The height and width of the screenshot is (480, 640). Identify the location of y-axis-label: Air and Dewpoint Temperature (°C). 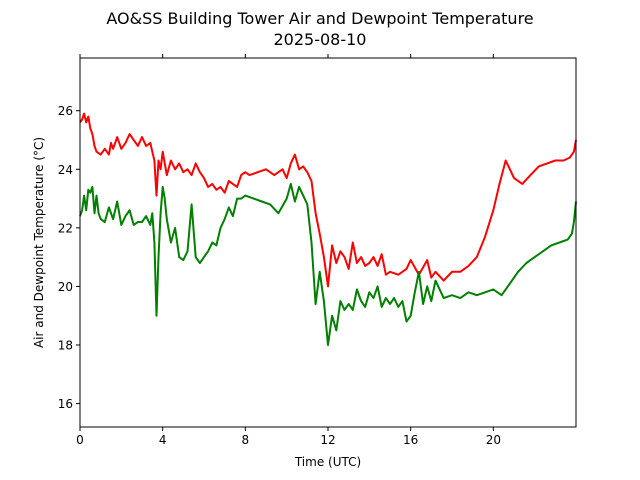
(39, 242).